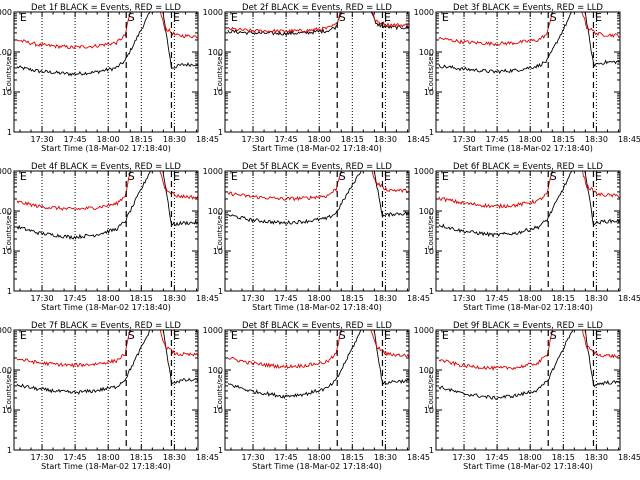 Image resolution: width=640 pixels, height=480 pixels. Describe the element at coordinates (317, 8) in the screenshot. I see `panel-title: Det 2f BLACK = Events, RED = LLD` at that location.